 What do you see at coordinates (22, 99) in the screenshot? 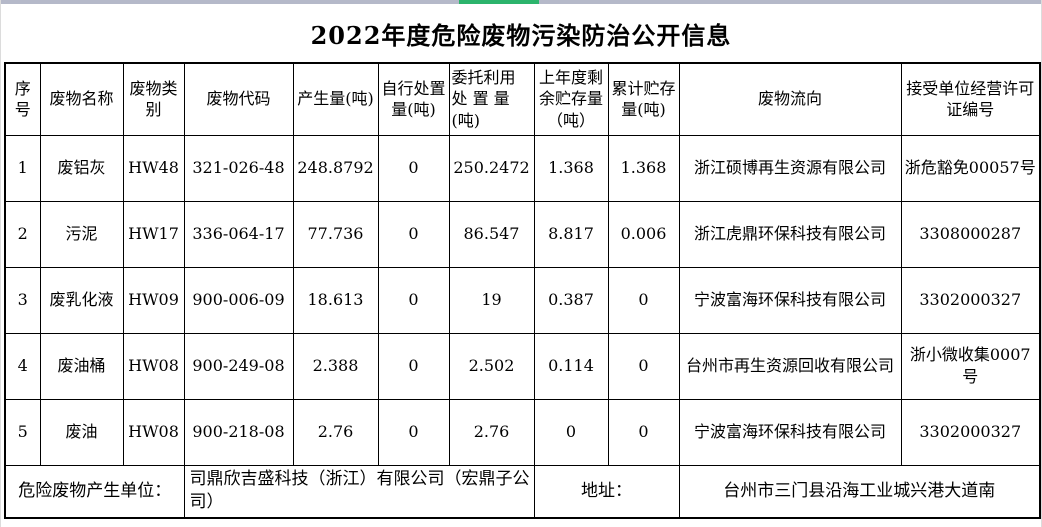
I see `header-cell: 序号` at bounding box center [22, 99].